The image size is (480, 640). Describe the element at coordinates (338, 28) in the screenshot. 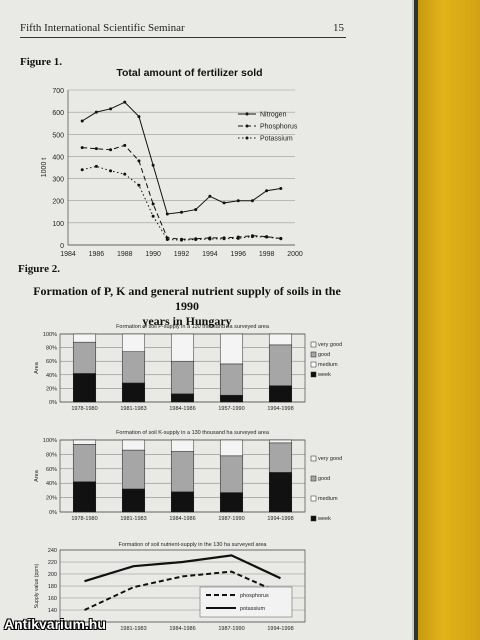

I see `page-number: 15` at that location.